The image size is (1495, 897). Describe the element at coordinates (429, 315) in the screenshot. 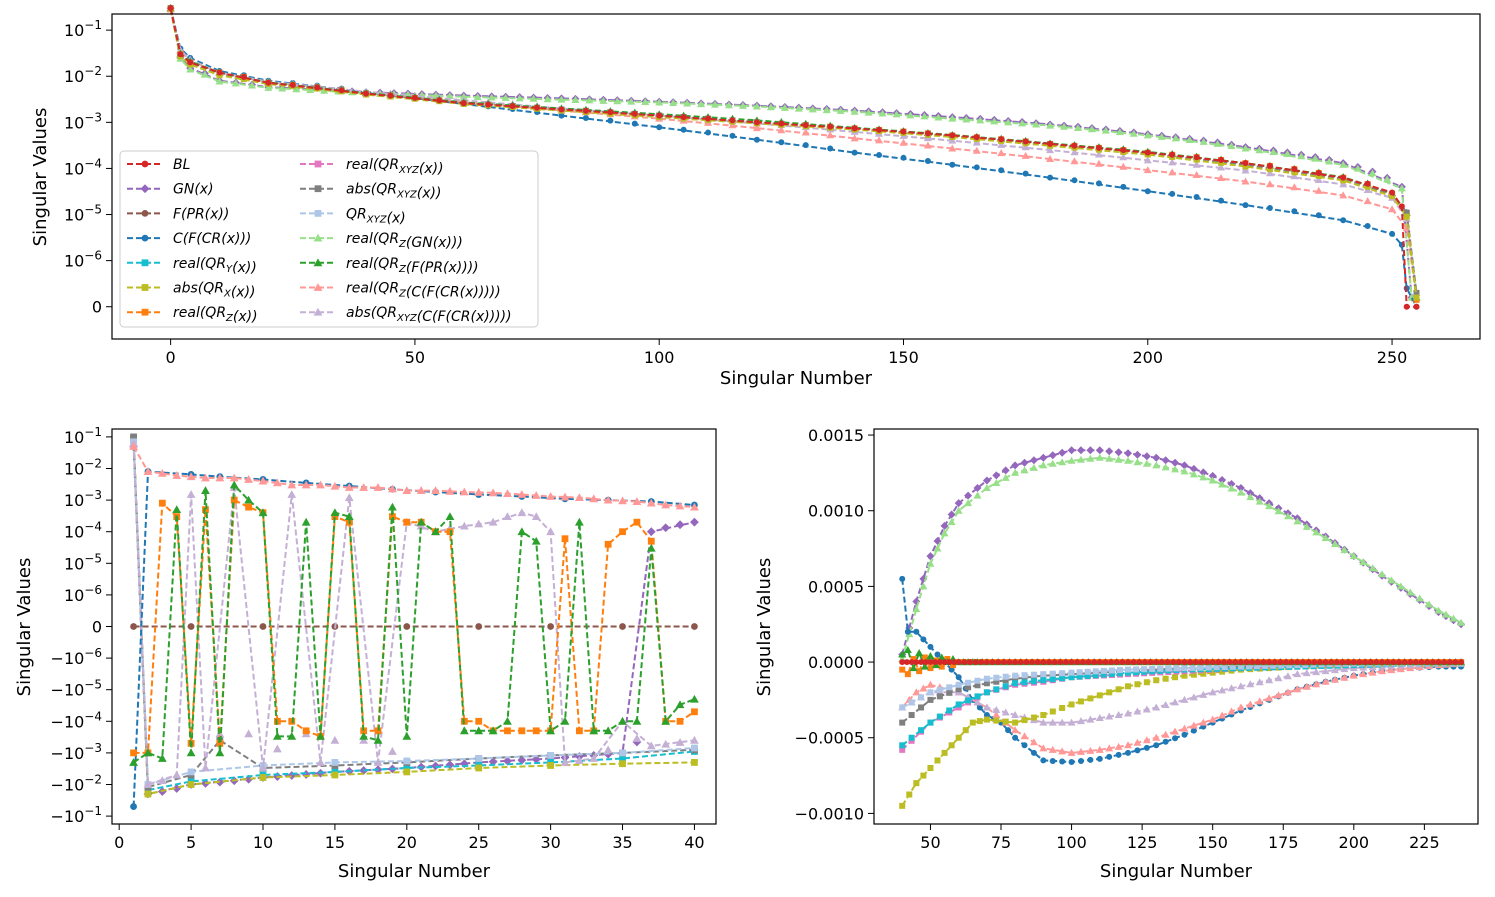

I see `legend-label-absQRXYZCFCR: abs(QRXYZ(C(F(CR(x)))))` at that location.